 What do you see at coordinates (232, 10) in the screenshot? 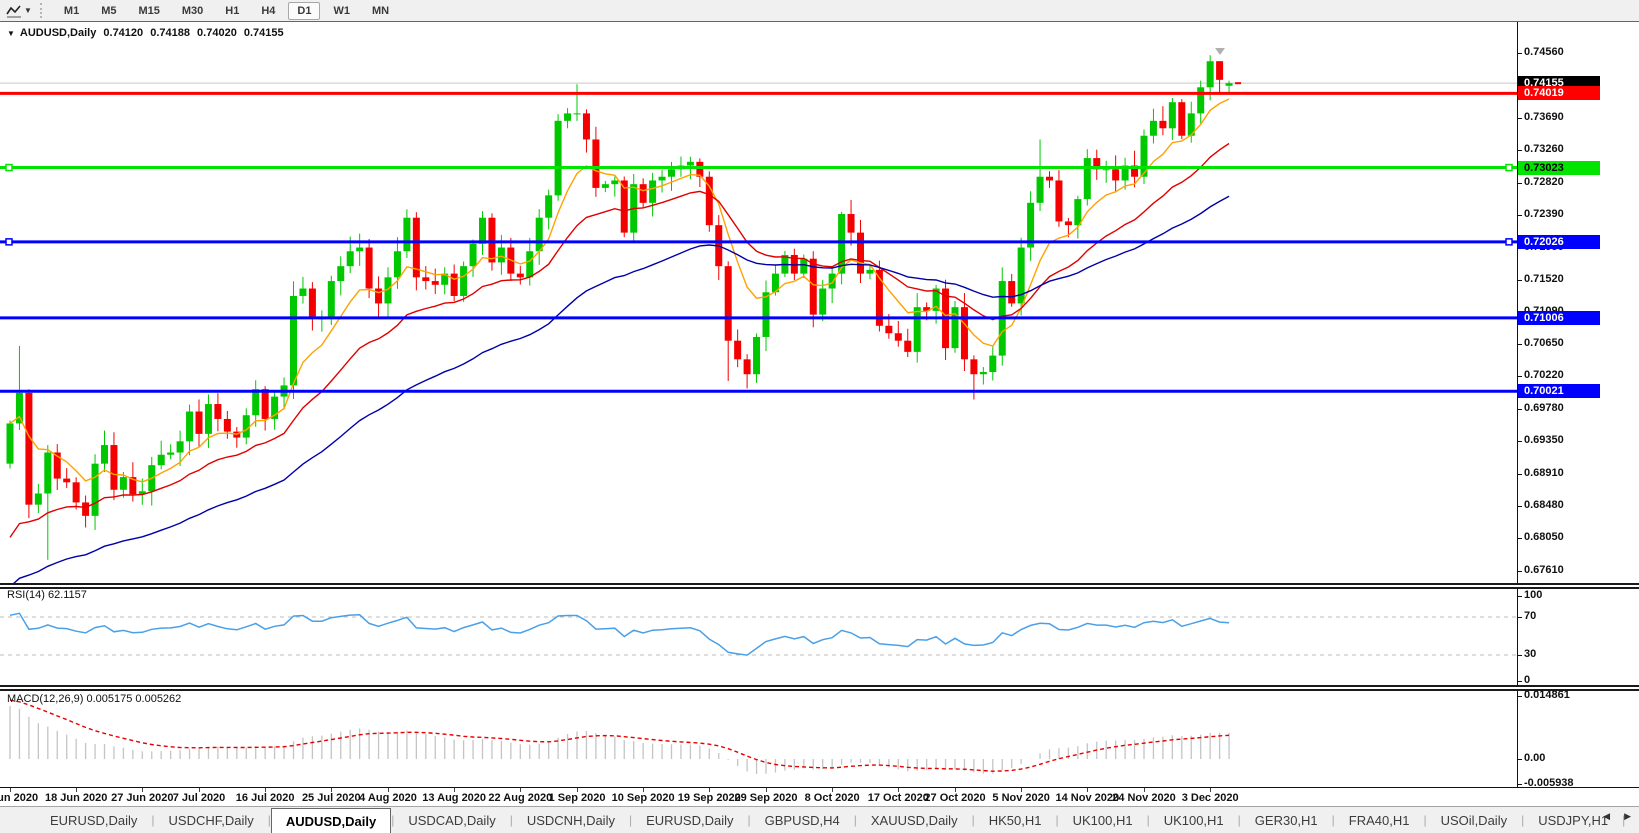
I see `timeframe-button-h1: H1` at bounding box center [232, 10].